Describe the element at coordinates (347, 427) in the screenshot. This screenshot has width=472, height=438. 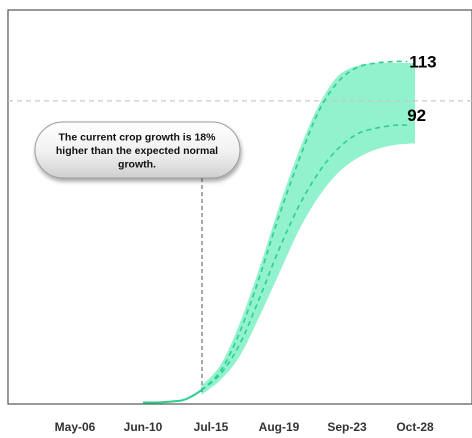
I see `x-tick-label: Sep-23` at that location.